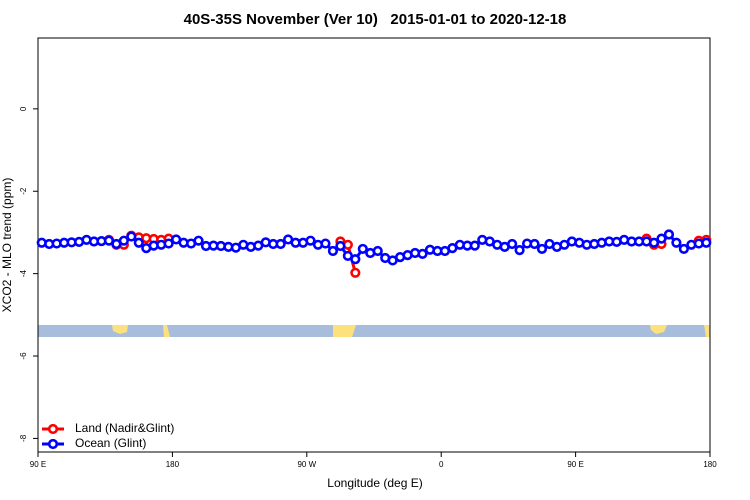 The width and height of the screenshot is (750, 500). I want to click on y-axis-label: XCO2 - MLO trend (ppm), so click(7, 245).